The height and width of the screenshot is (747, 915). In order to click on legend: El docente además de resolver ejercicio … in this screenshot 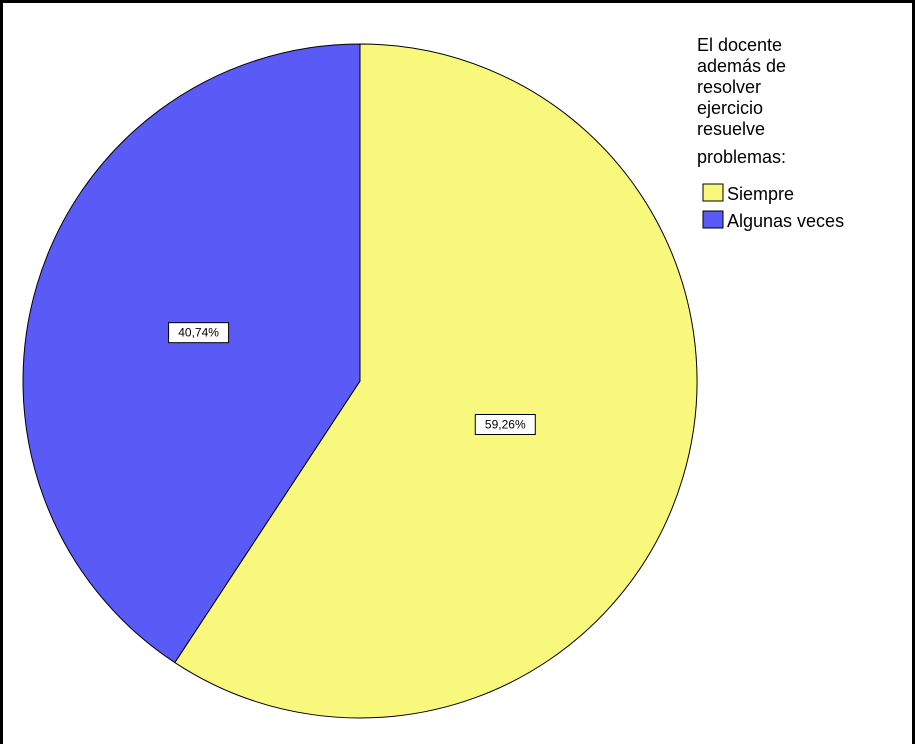, I will do `click(770, 133)`.